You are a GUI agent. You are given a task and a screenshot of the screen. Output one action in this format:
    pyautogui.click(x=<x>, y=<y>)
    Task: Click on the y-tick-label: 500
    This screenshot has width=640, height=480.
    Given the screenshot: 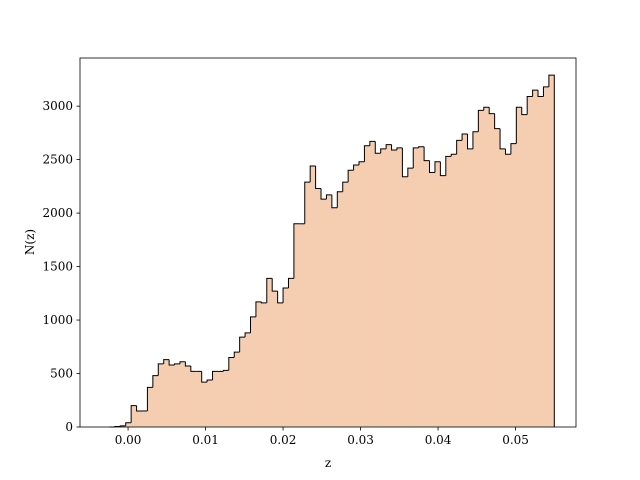 What is the action you would take?
    pyautogui.click(x=61, y=374)
    